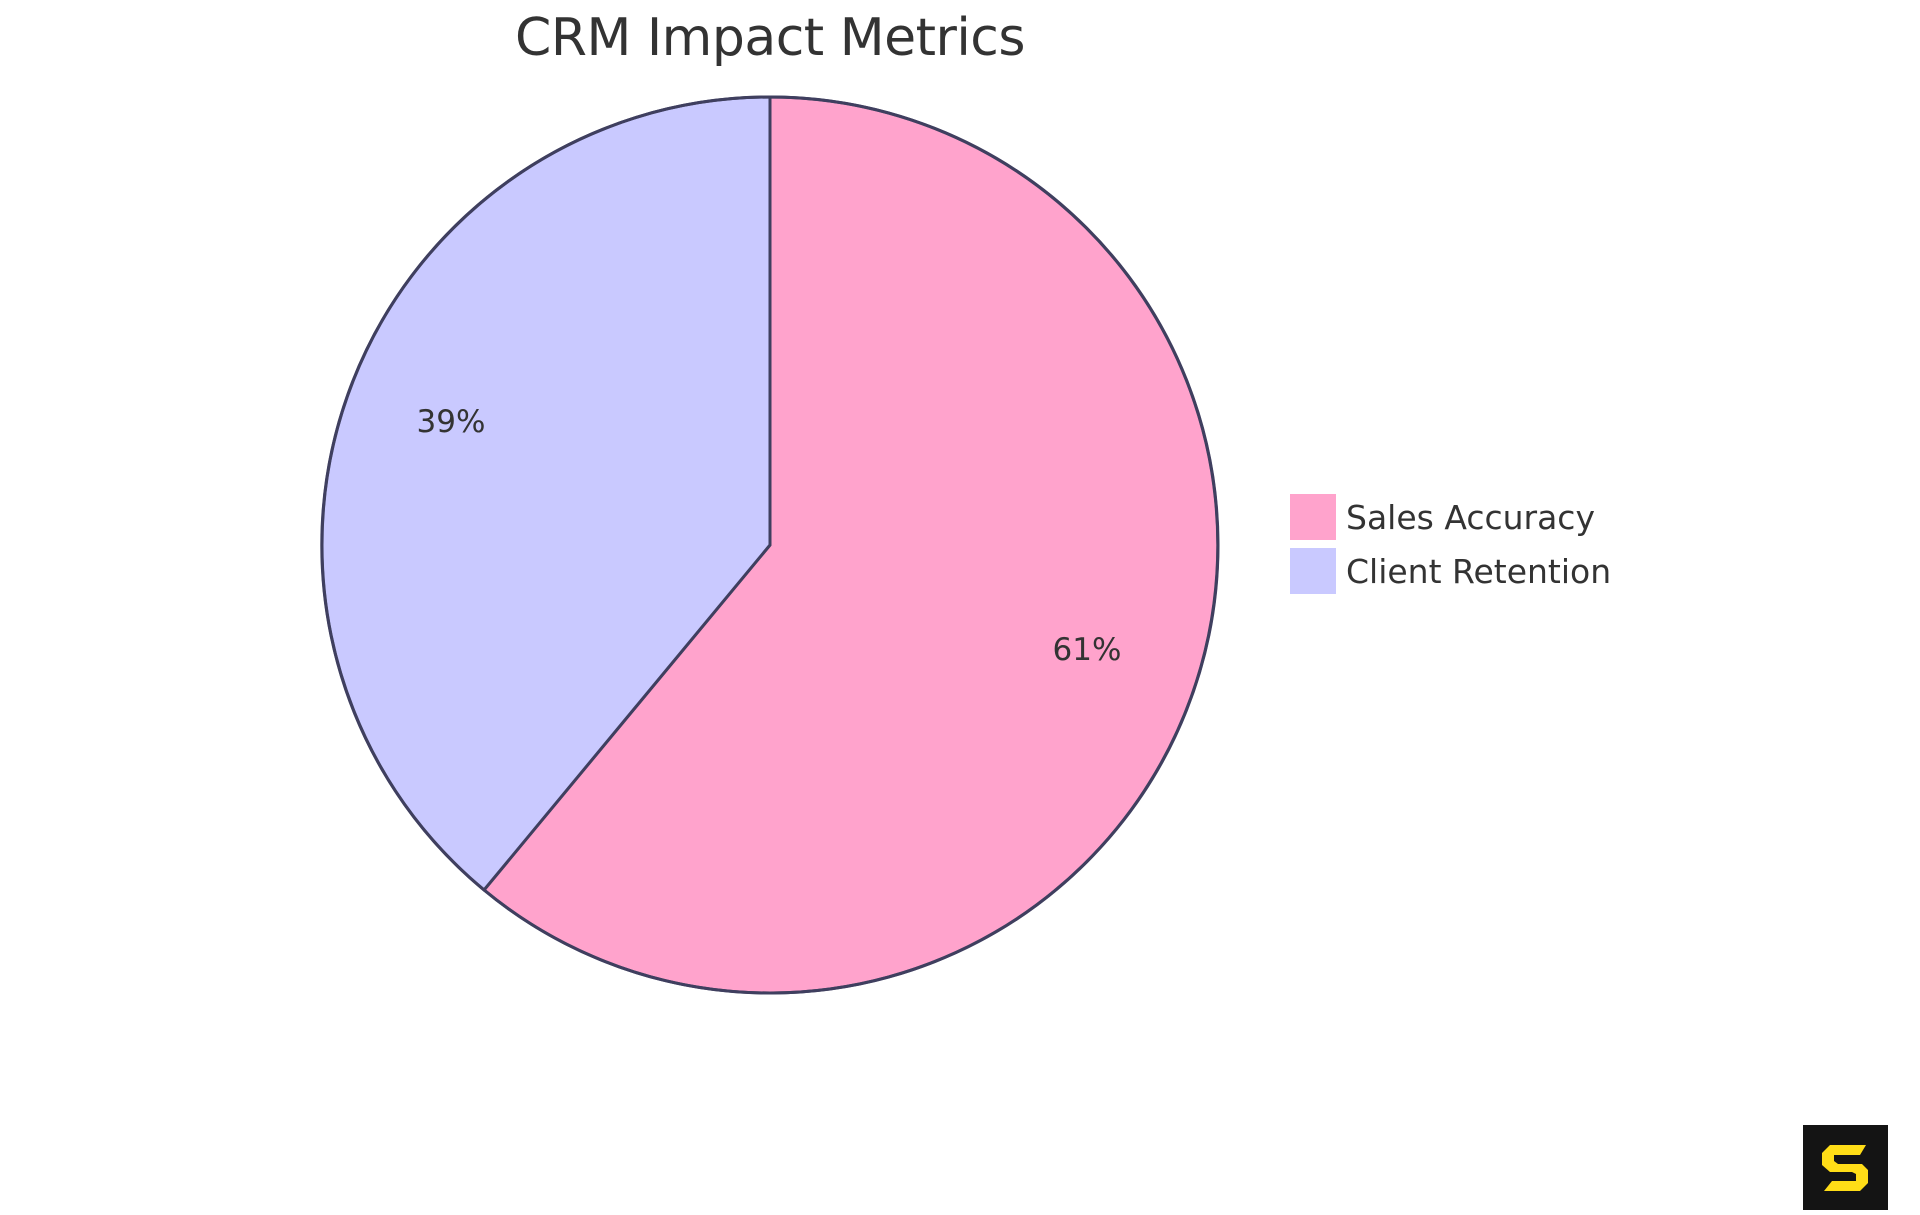 This screenshot has width=1920, height=1215. I want to click on s-logo-icon, so click(1844, 1167).